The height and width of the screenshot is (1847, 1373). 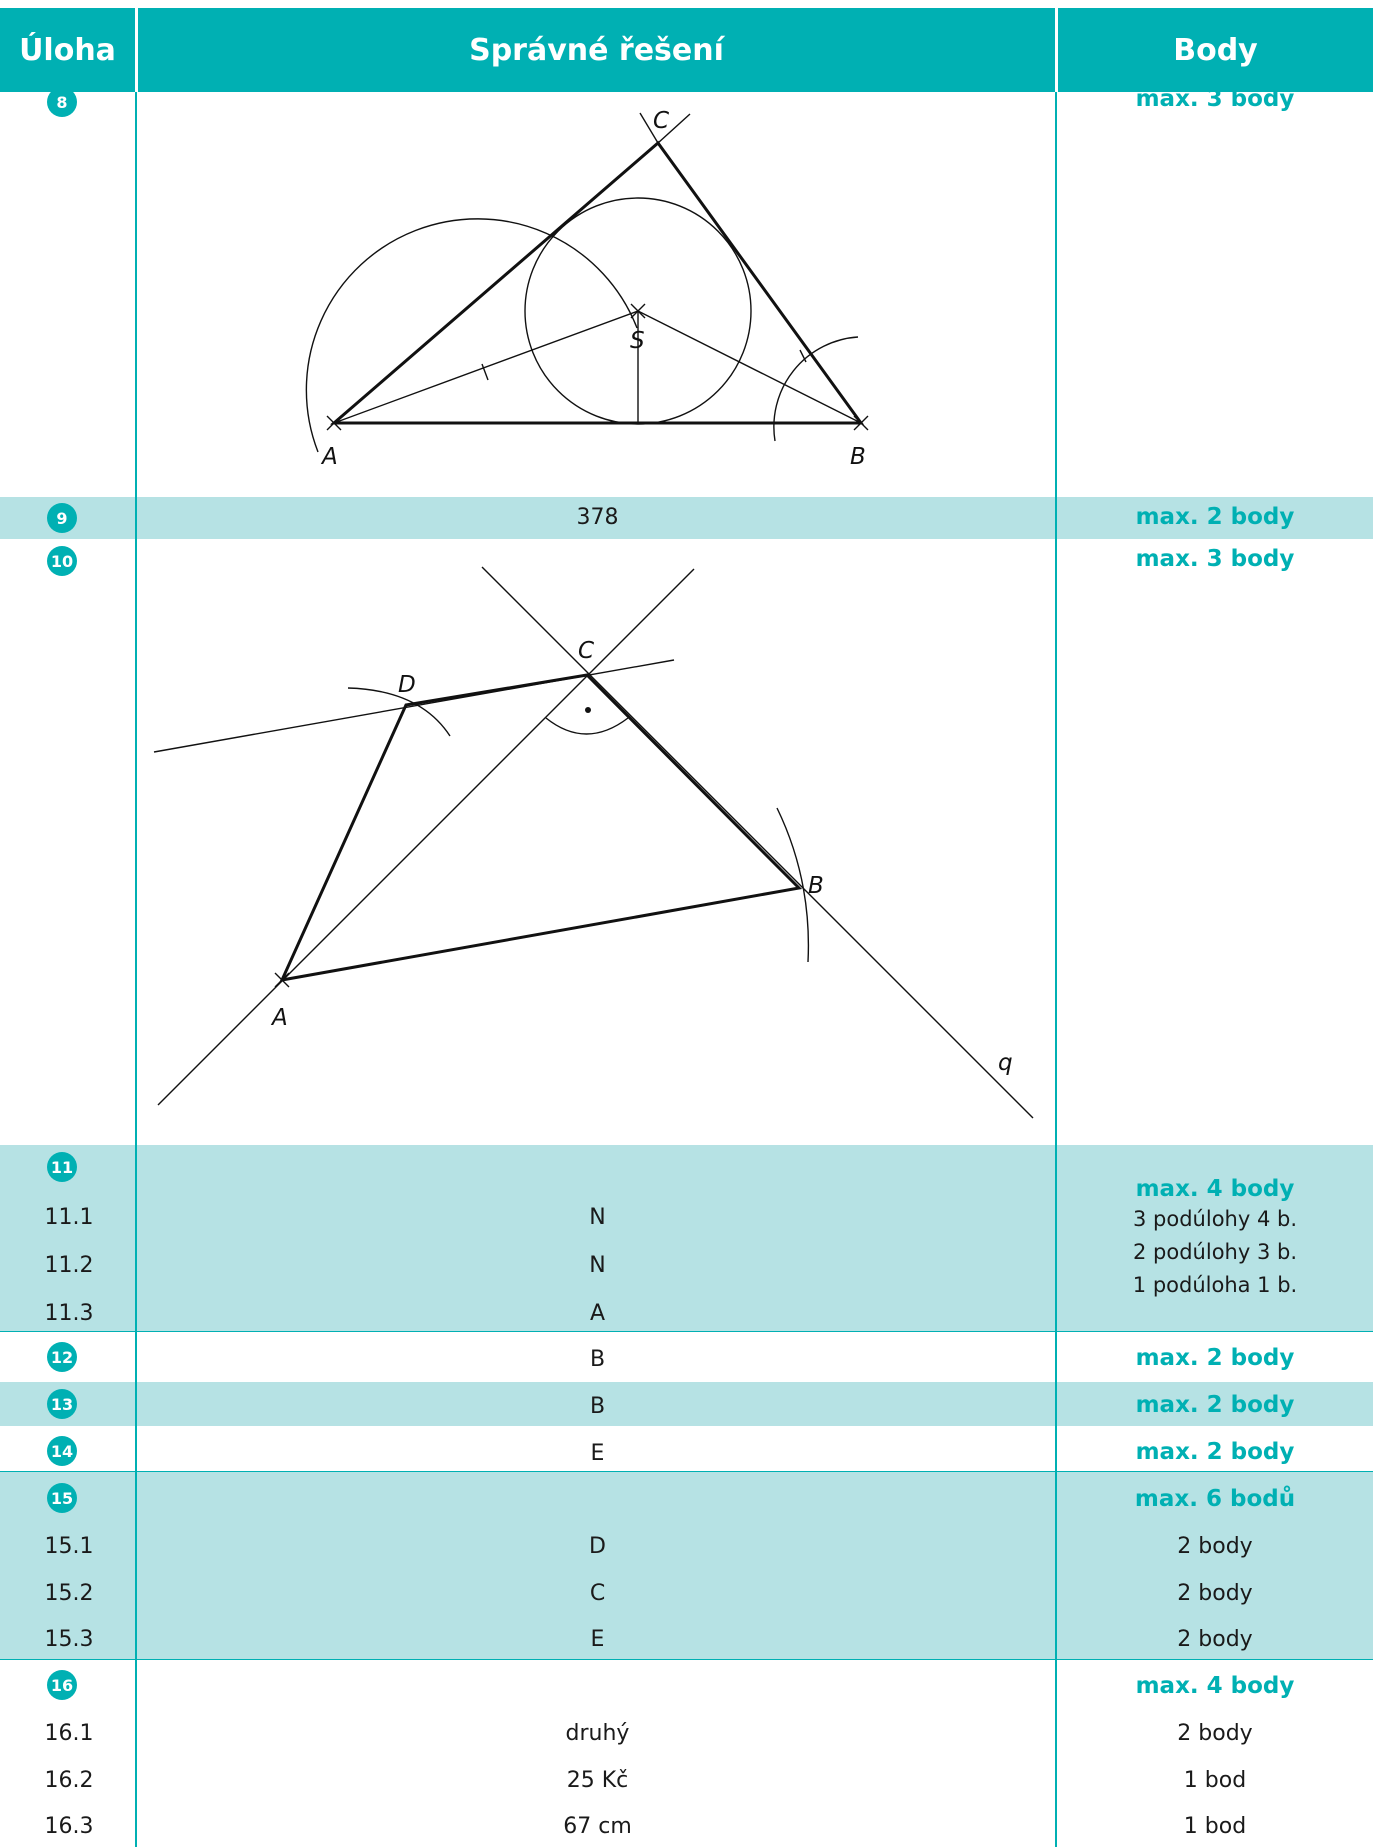 What do you see at coordinates (597, 1453) in the screenshot?
I see `task-14-answer: E` at bounding box center [597, 1453].